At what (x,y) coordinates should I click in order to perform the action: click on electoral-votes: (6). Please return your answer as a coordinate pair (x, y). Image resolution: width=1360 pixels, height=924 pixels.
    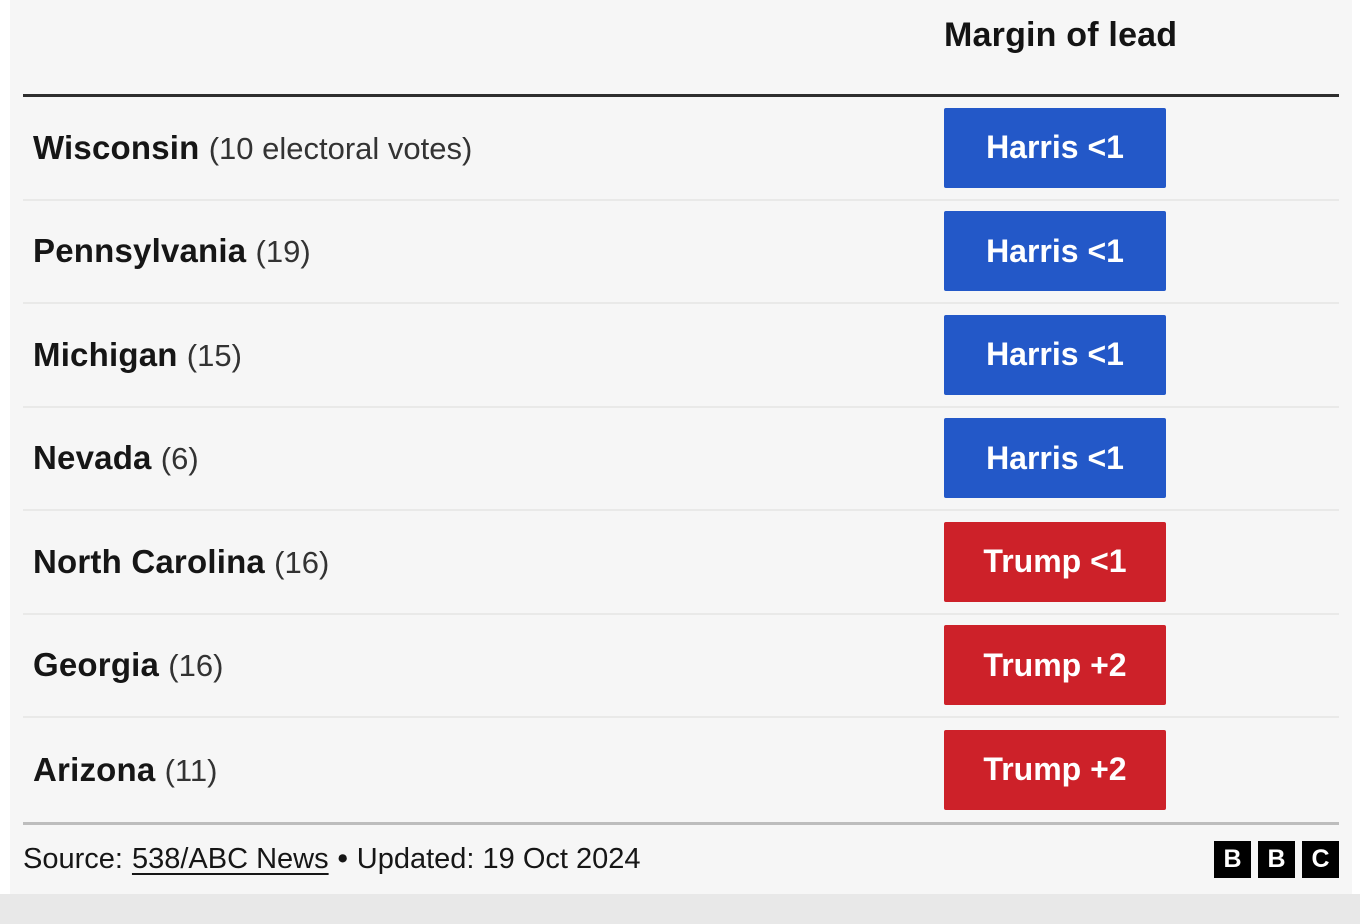
    Looking at the image, I should click on (179, 459).